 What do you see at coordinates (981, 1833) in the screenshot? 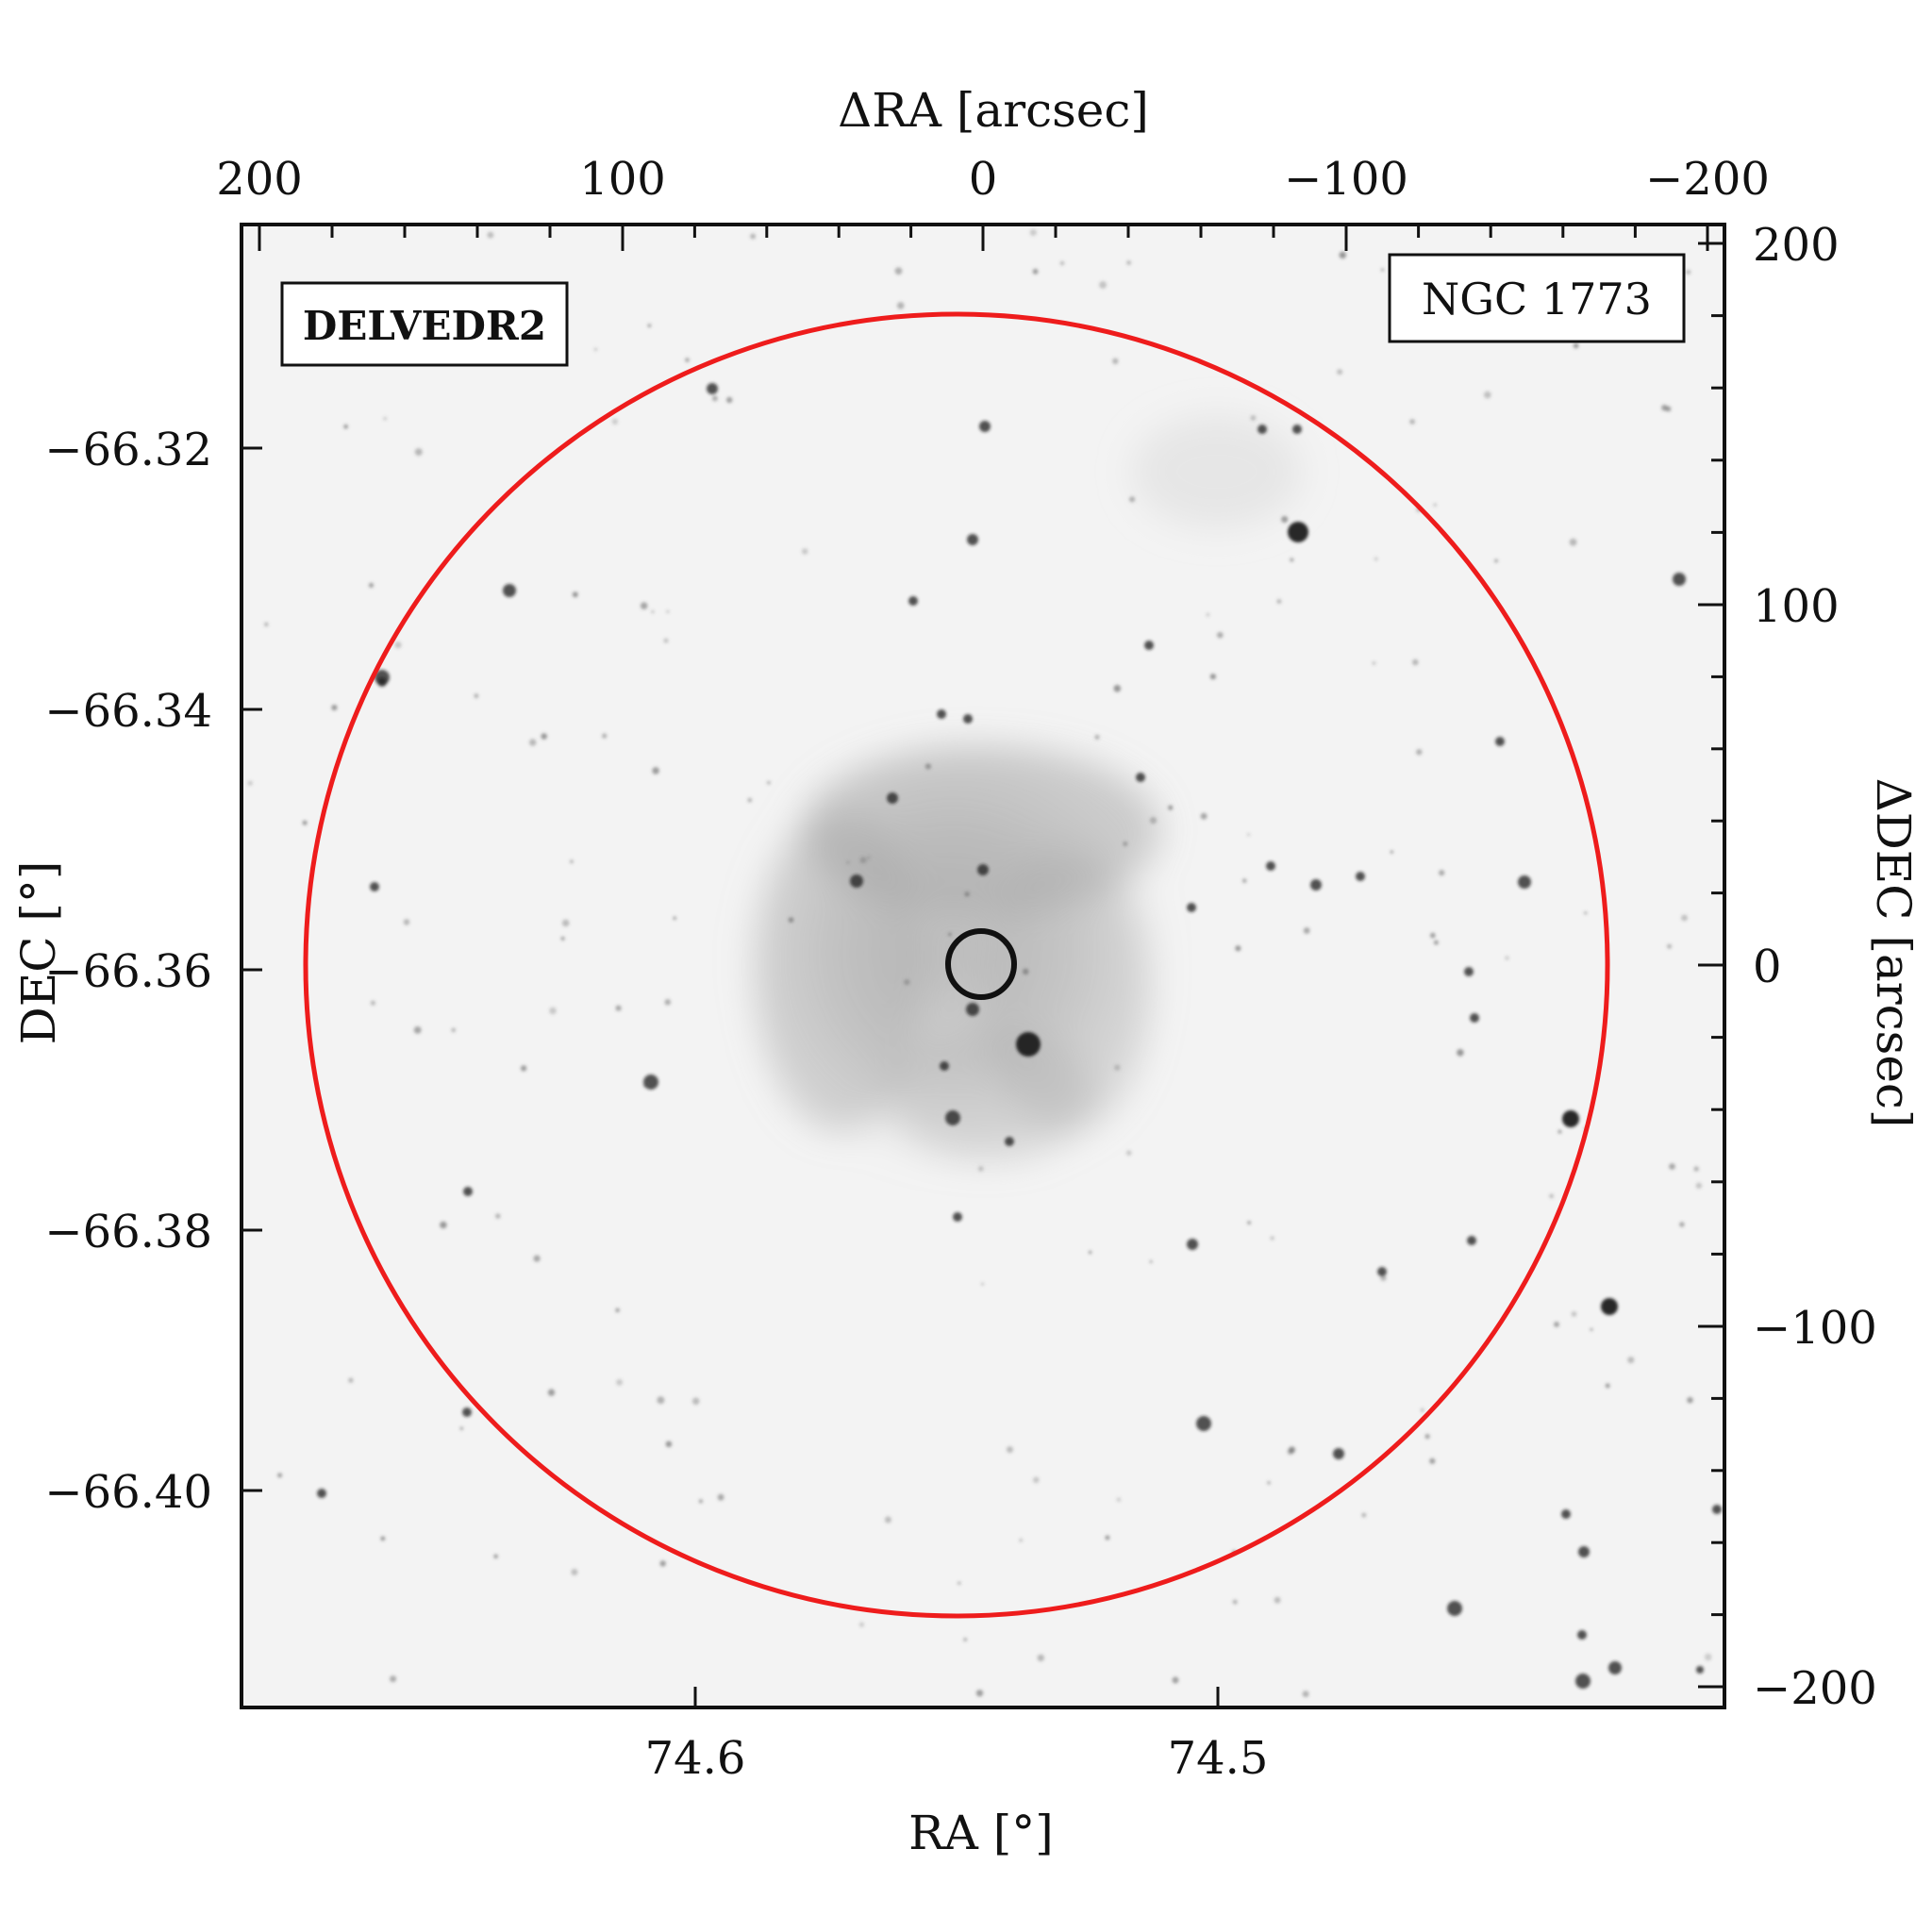
I see `bottom-axis-label: RA [°]` at bounding box center [981, 1833].